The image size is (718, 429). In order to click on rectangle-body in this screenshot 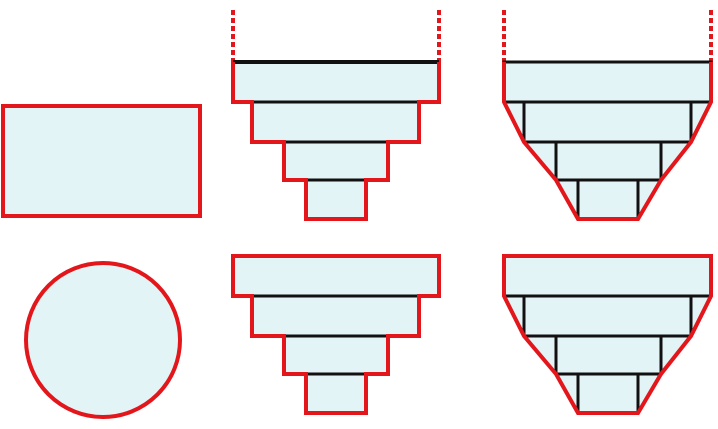, I will do `click(101, 161)`.